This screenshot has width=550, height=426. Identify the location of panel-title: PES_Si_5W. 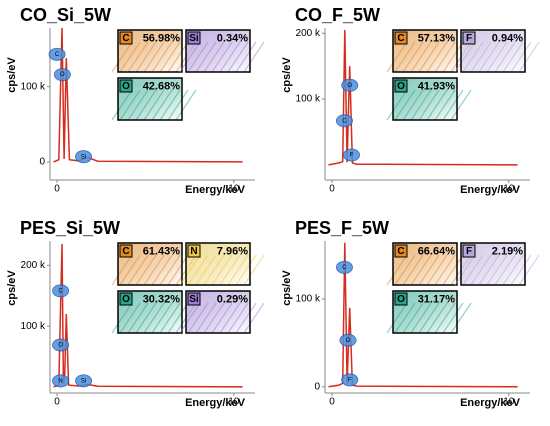
(70, 228).